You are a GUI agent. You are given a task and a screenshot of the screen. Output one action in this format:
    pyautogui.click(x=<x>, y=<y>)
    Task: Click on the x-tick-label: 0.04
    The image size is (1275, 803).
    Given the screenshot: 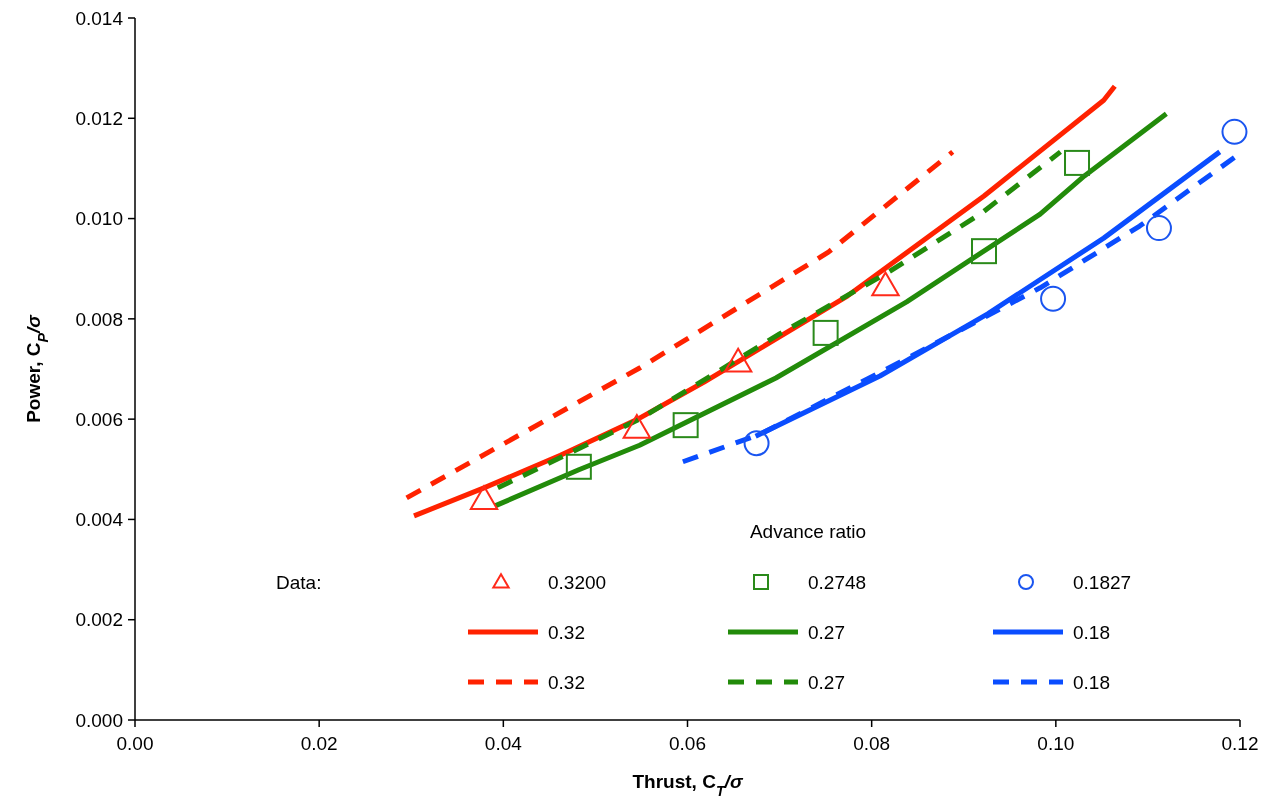 What is the action you would take?
    pyautogui.click(x=503, y=743)
    